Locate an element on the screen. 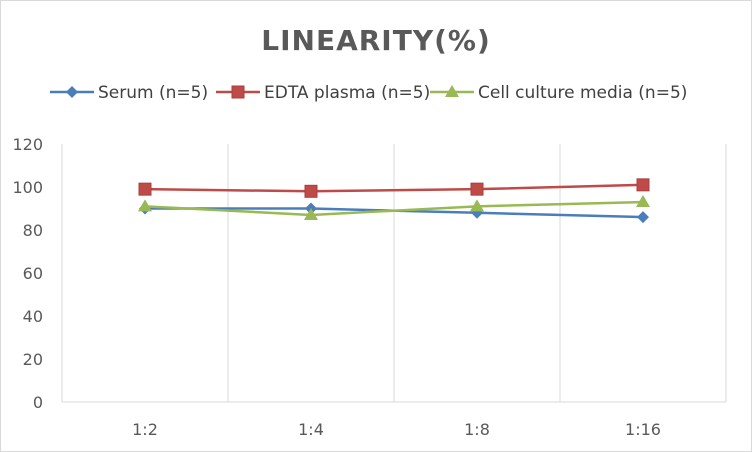  x-tick-label: 1:16 is located at coordinates (643, 429).